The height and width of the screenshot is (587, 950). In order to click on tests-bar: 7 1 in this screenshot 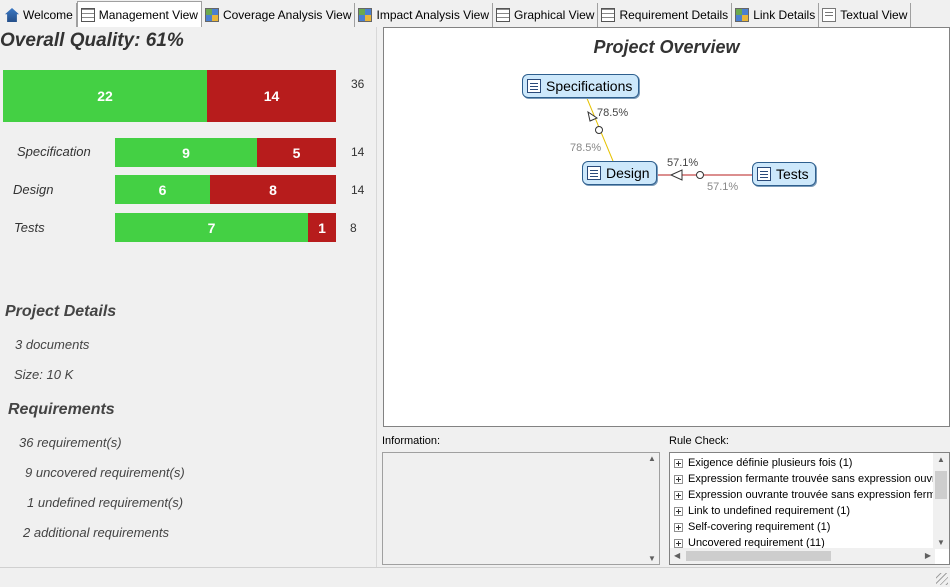, I will do `click(225, 227)`.